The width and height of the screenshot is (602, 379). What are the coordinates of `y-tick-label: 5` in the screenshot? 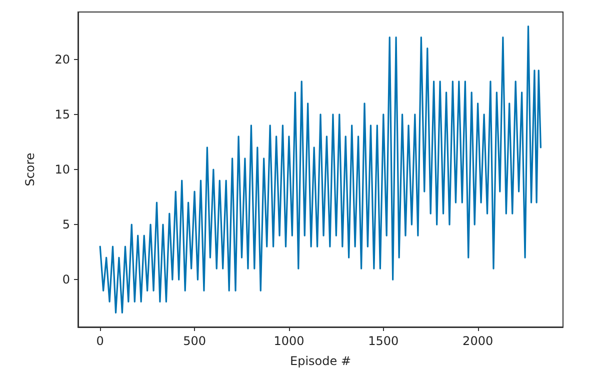 It's located at (66, 225).